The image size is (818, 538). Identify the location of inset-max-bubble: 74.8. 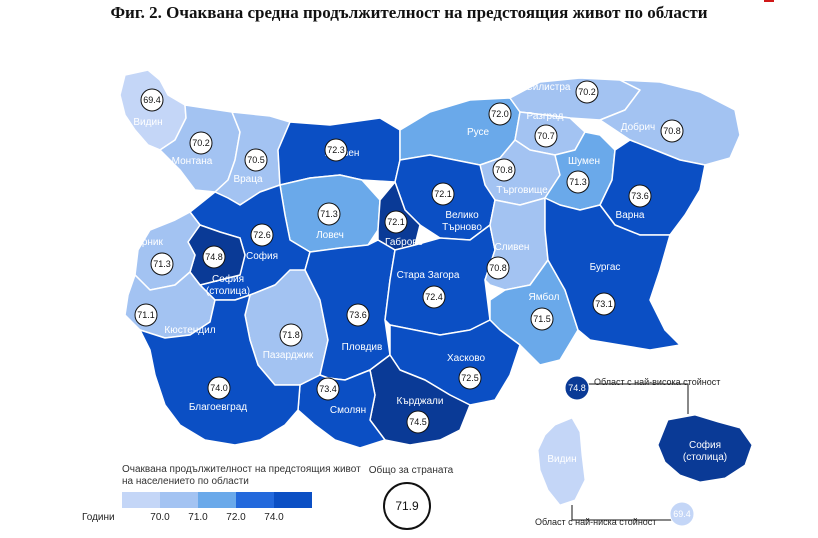
(577, 388).